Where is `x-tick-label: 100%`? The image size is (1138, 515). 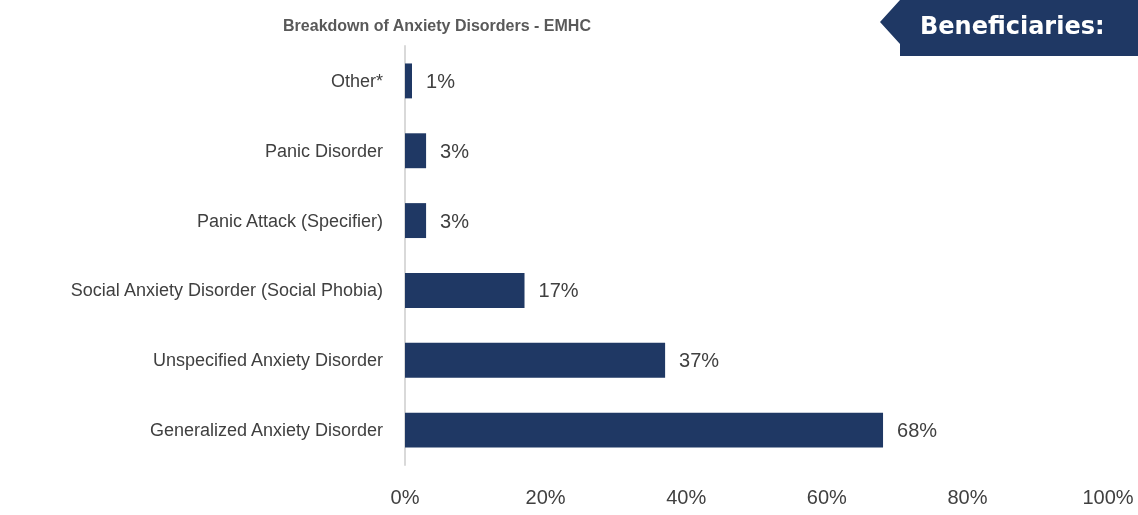 x-tick-label: 100% is located at coordinates (1108, 497).